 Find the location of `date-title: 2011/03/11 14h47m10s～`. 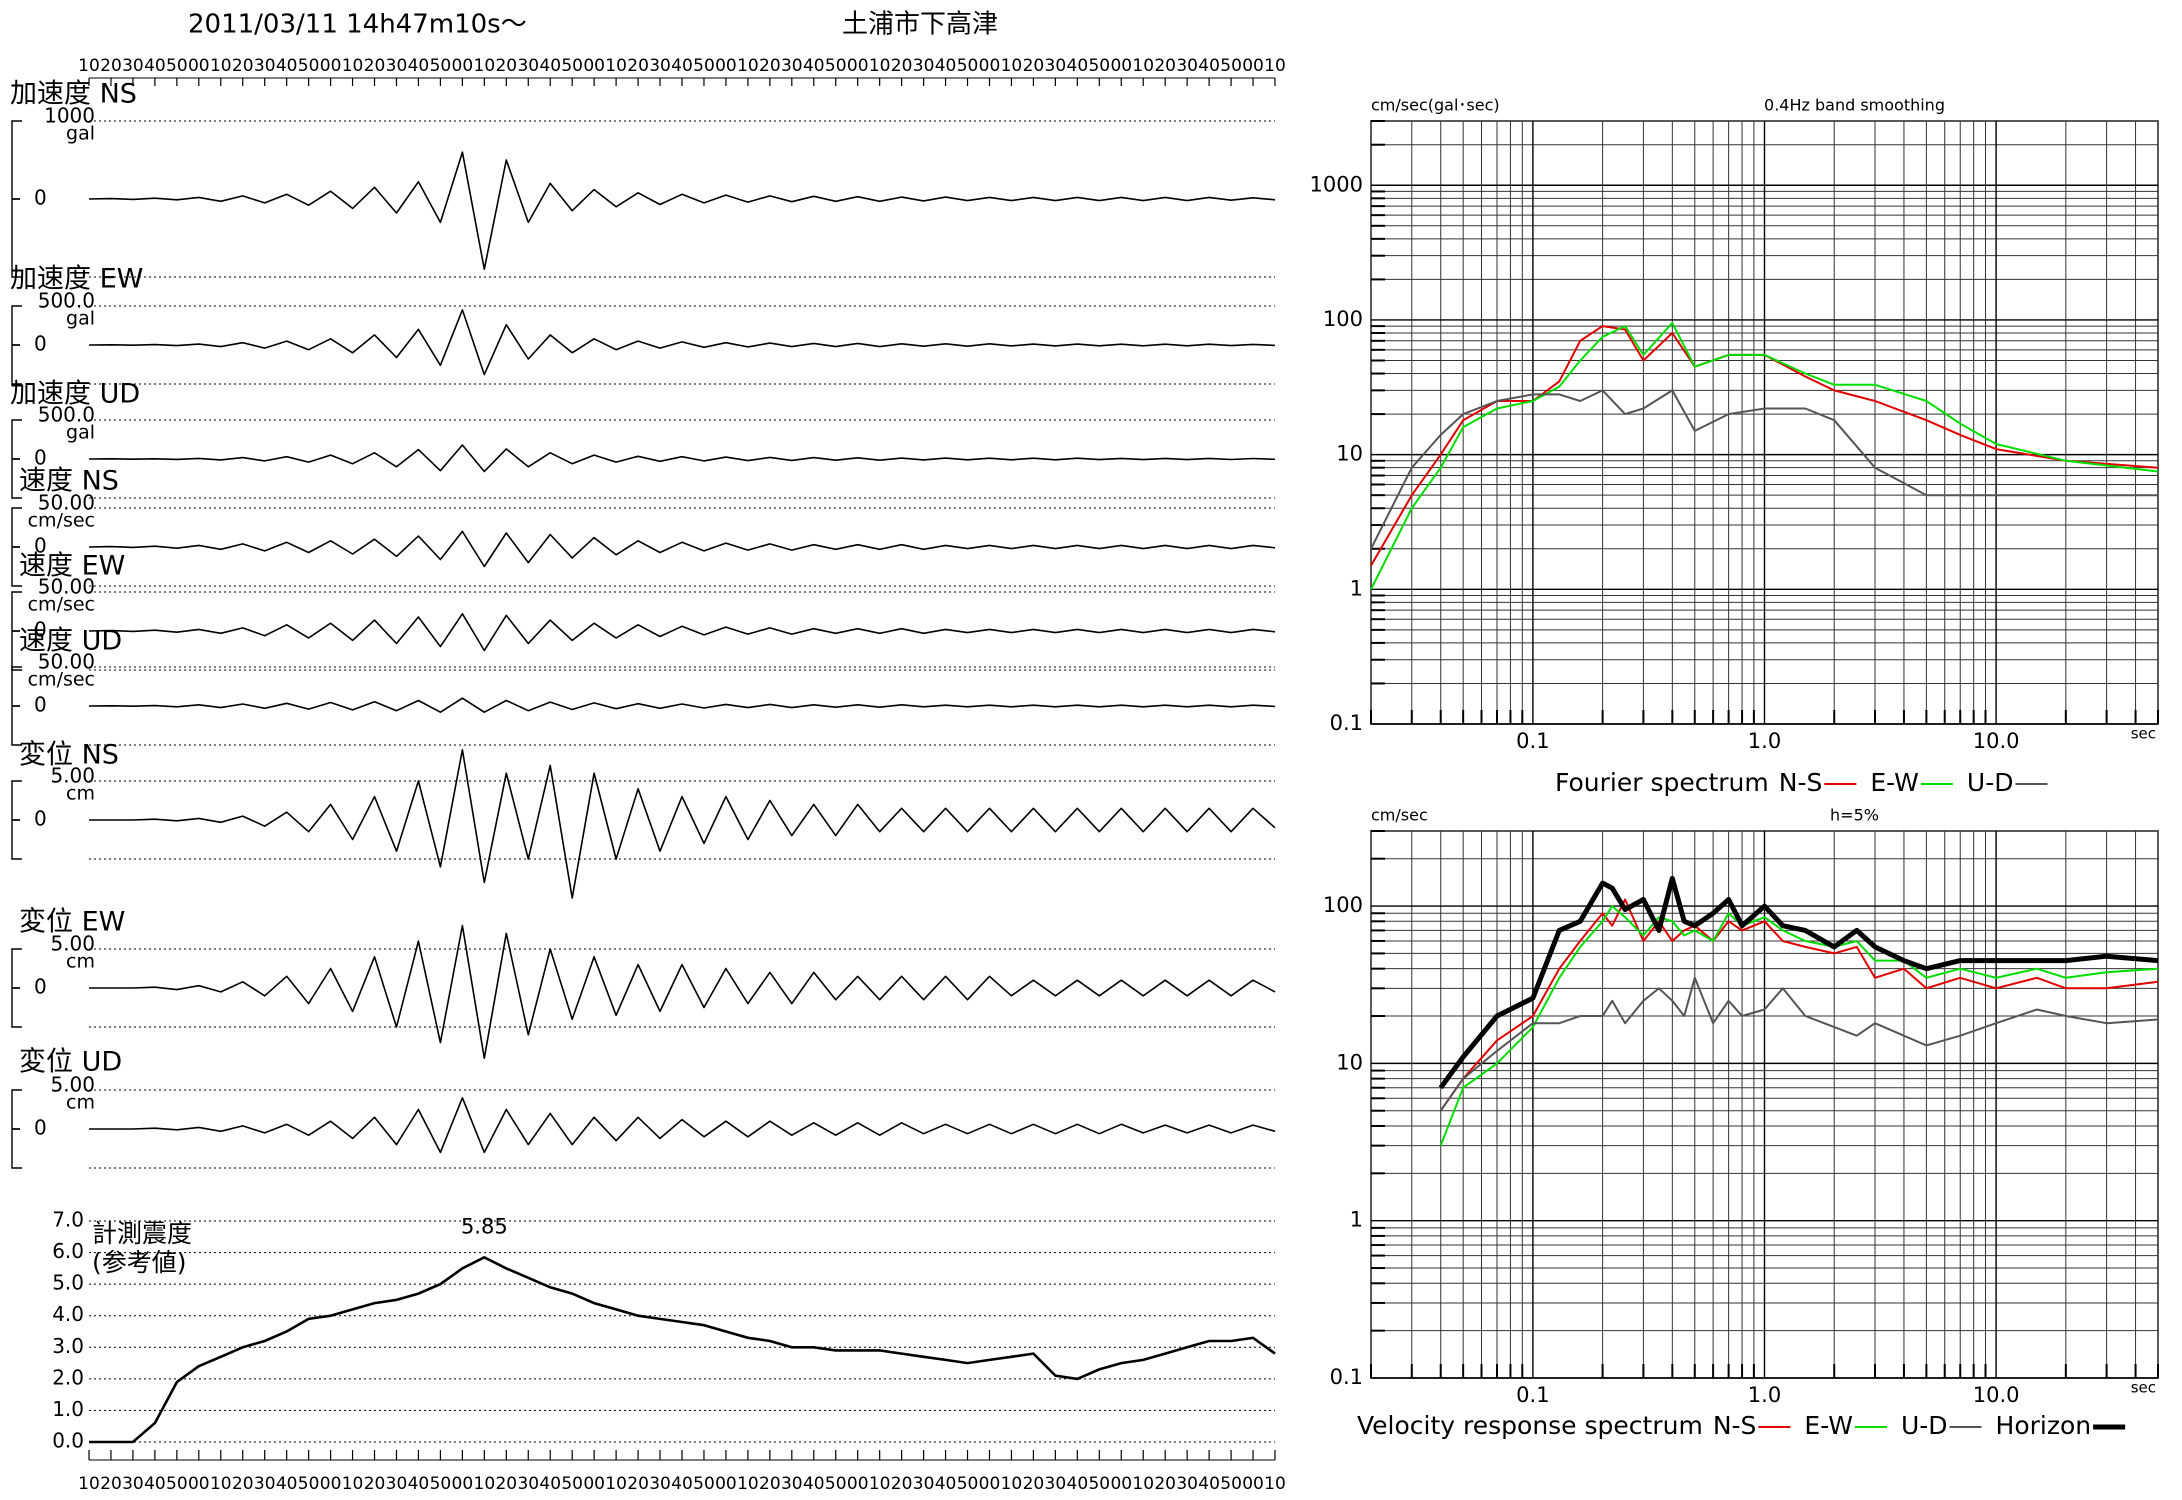

date-title: 2011/03/11 14h47m10s～ is located at coordinates (357, 25).